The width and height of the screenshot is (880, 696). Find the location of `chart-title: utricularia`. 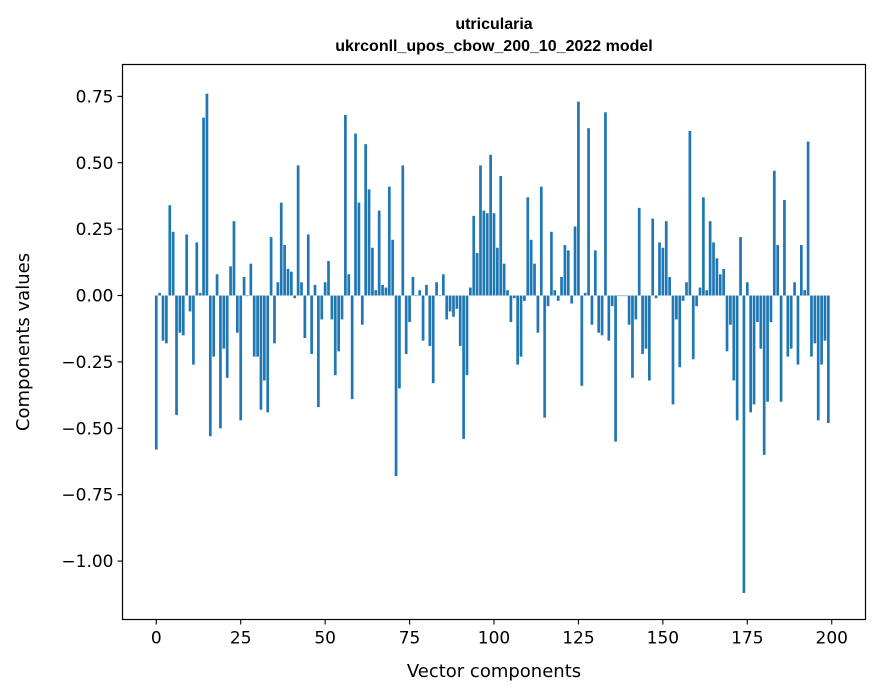

chart-title: utricularia is located at coordinates (493, 24).